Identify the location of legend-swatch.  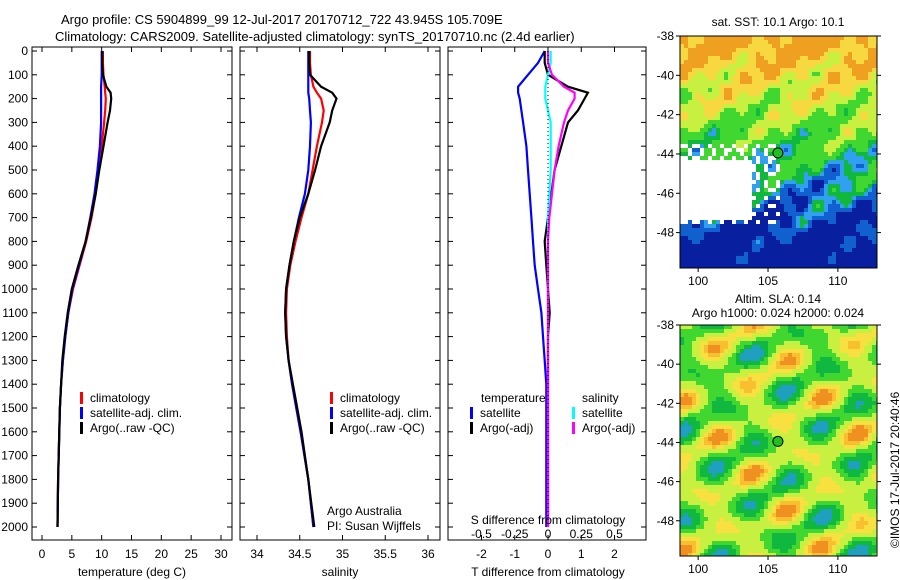
(81, 428).